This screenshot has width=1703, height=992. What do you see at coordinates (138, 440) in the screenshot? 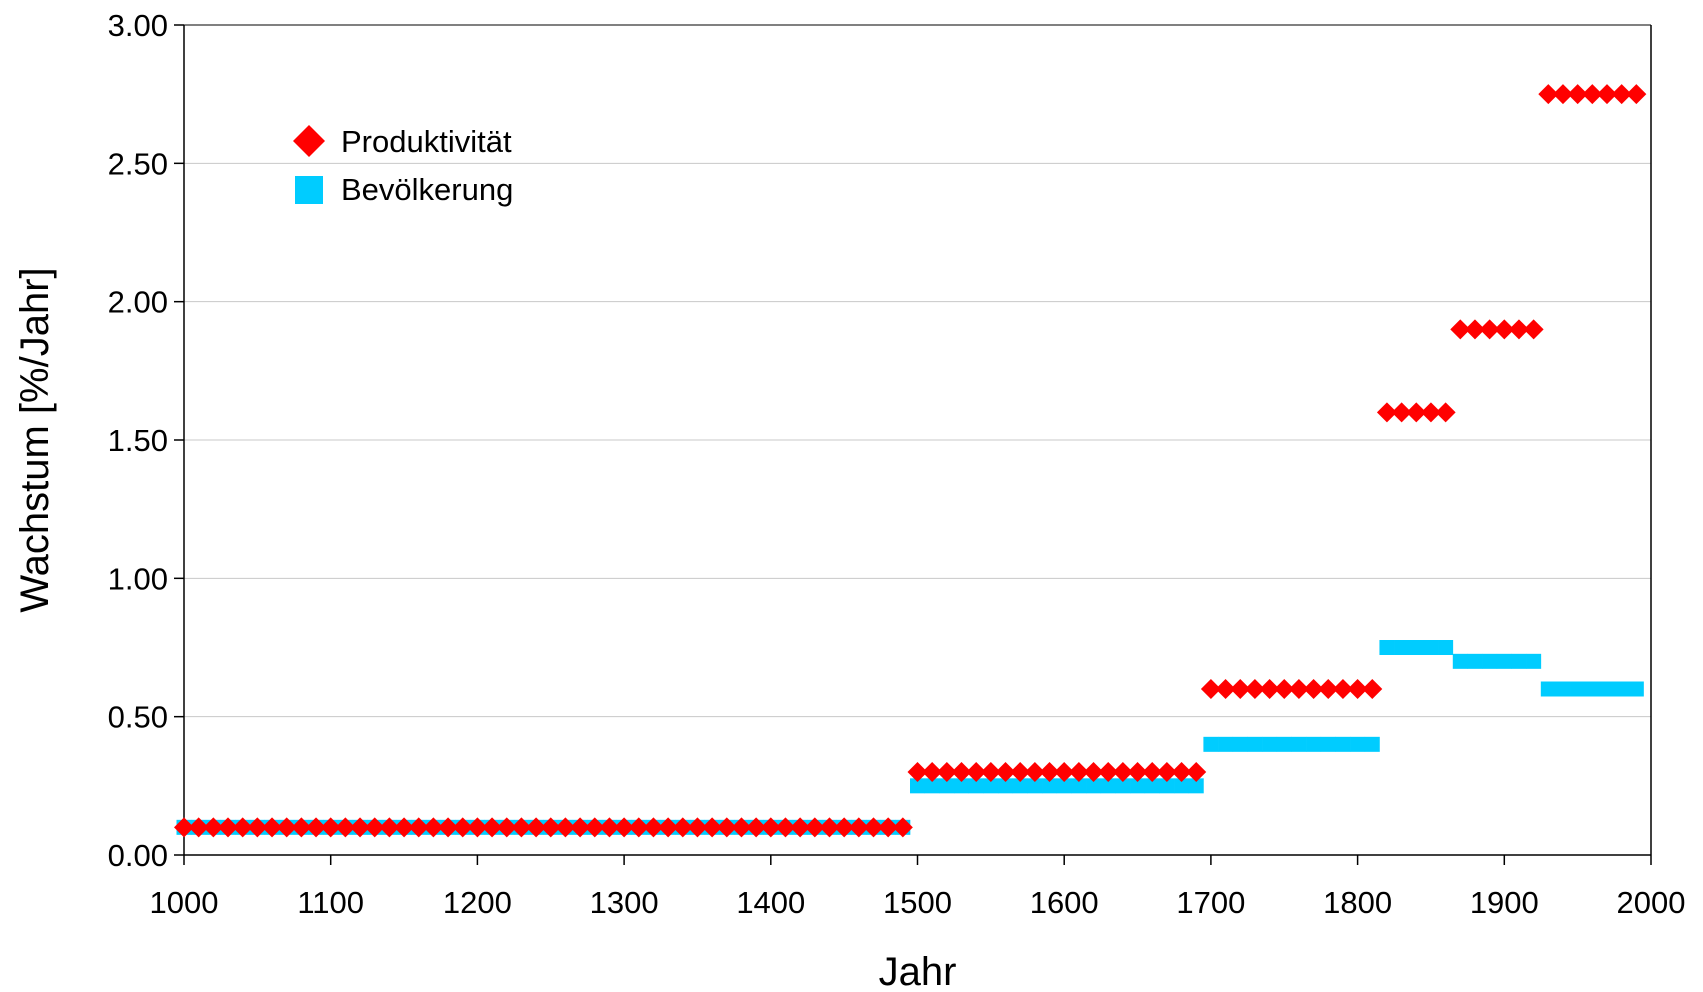
I see `y-tick-label: 1.50` at bounding box center [138, 440].